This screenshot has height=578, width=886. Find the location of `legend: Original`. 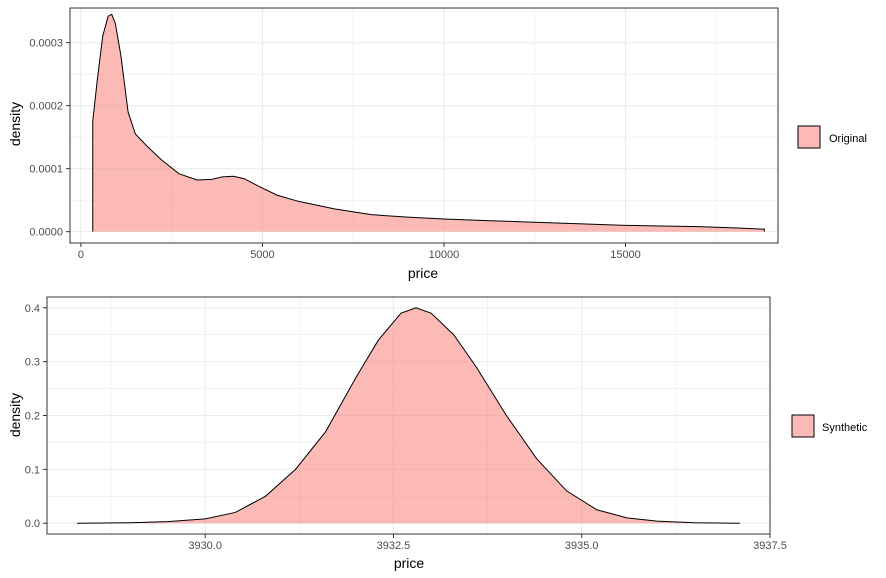

legend: Original is located at coordinates (832, 137).